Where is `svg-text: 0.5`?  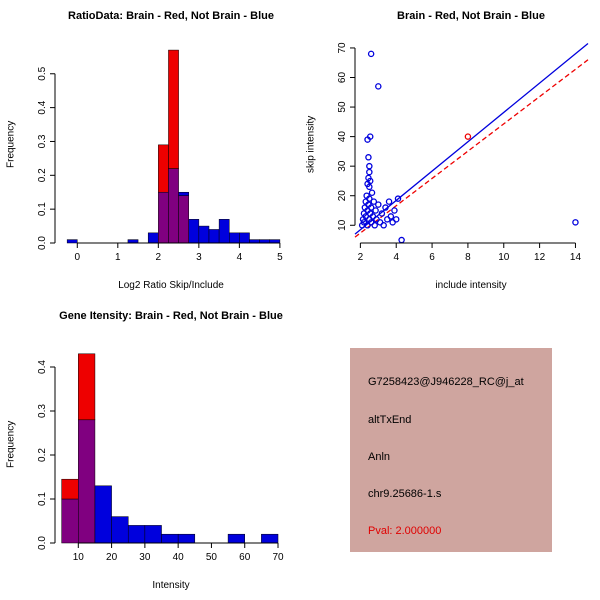
svg-text: 0.5 is located at coordinates (42, 73).